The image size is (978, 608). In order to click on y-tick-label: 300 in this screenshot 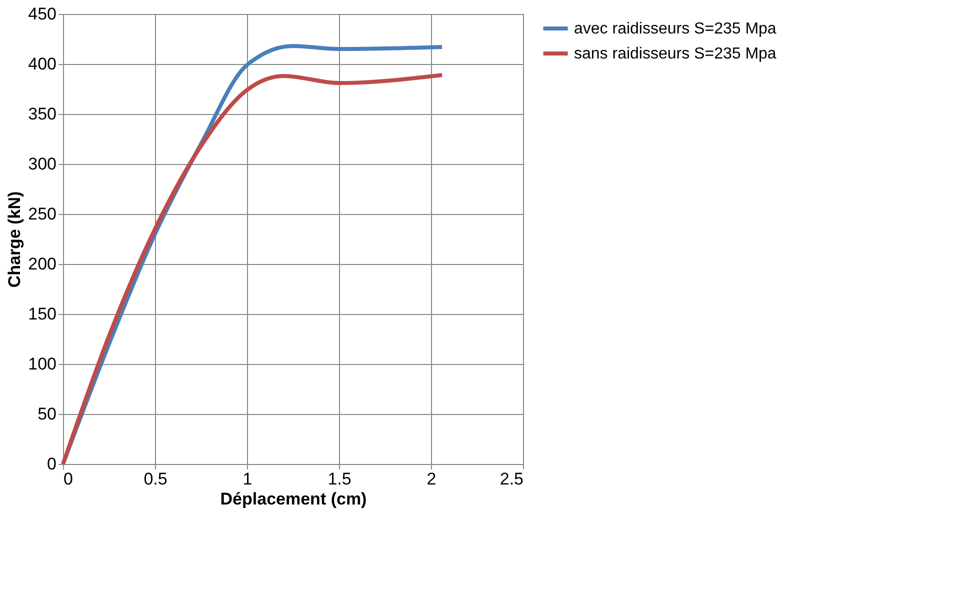, I will do `click(42, 164)`.